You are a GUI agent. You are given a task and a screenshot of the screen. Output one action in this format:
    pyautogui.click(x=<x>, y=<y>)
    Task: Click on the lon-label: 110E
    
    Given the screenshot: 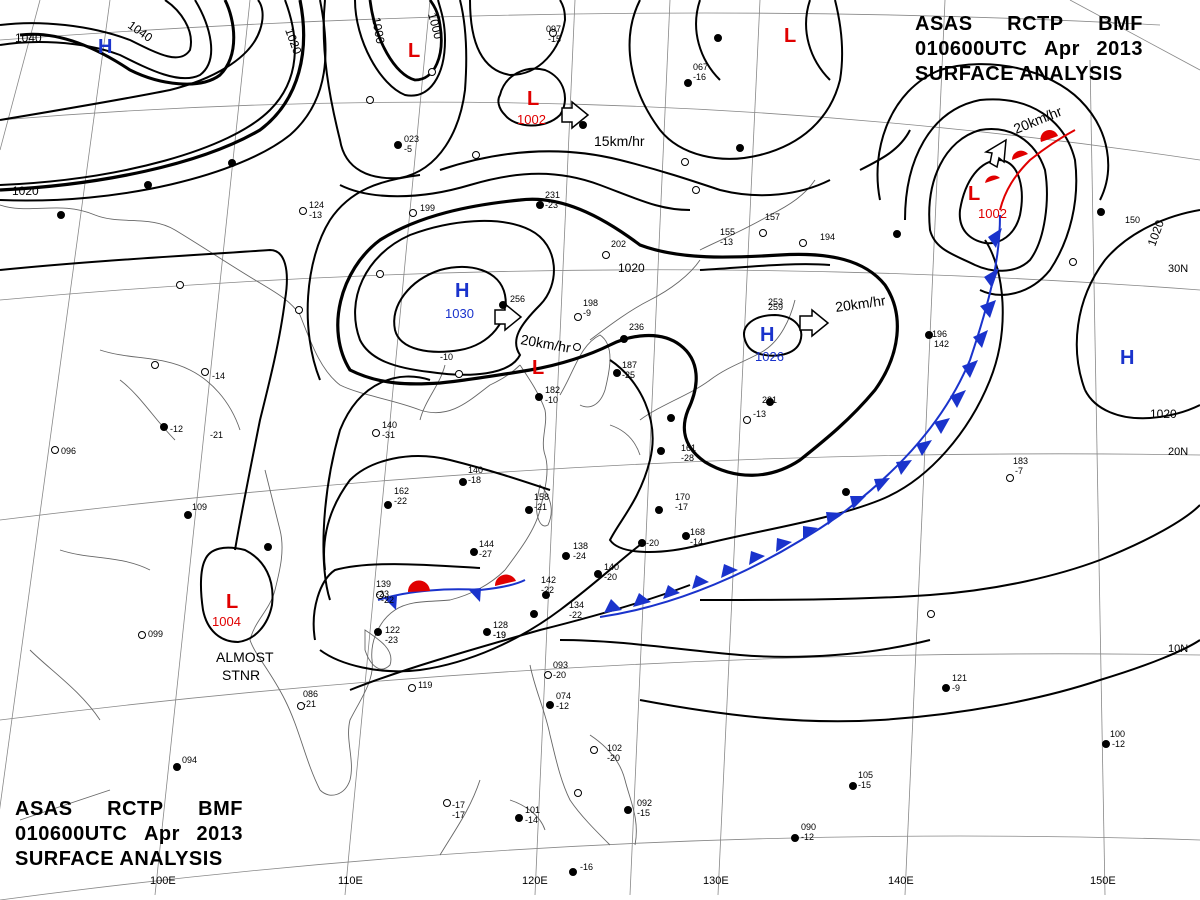 What is the action you would take?
    pyautogui.click(x=350, y=881)
    